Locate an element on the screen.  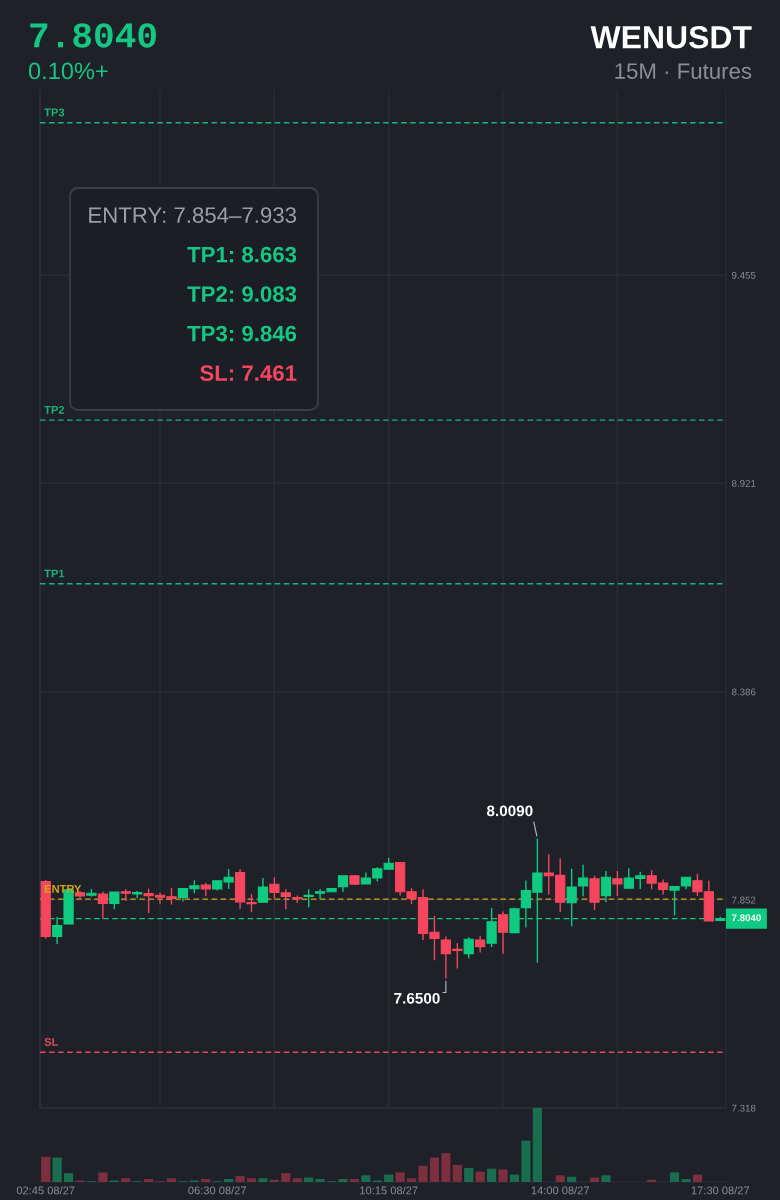
annotation: TP3: 9.846 is located at coordinates (242, 333).